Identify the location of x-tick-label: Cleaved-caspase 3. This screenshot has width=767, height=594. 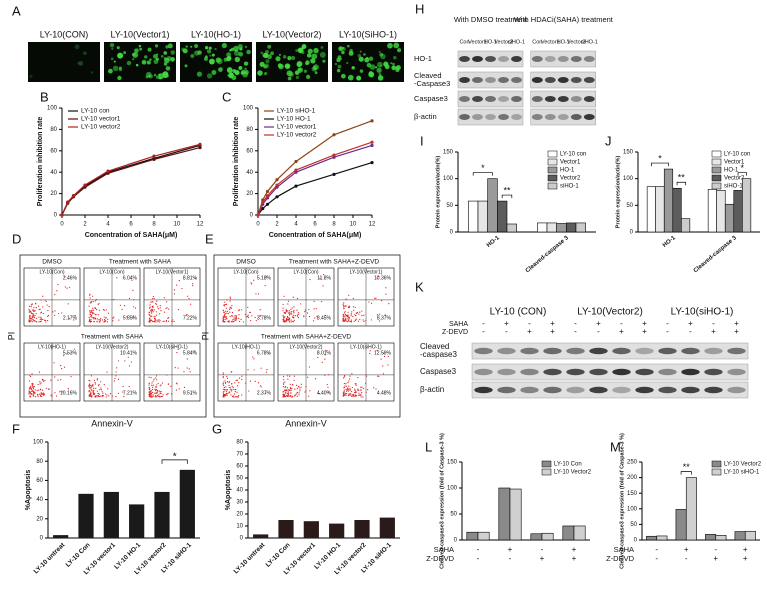
(716, 255).